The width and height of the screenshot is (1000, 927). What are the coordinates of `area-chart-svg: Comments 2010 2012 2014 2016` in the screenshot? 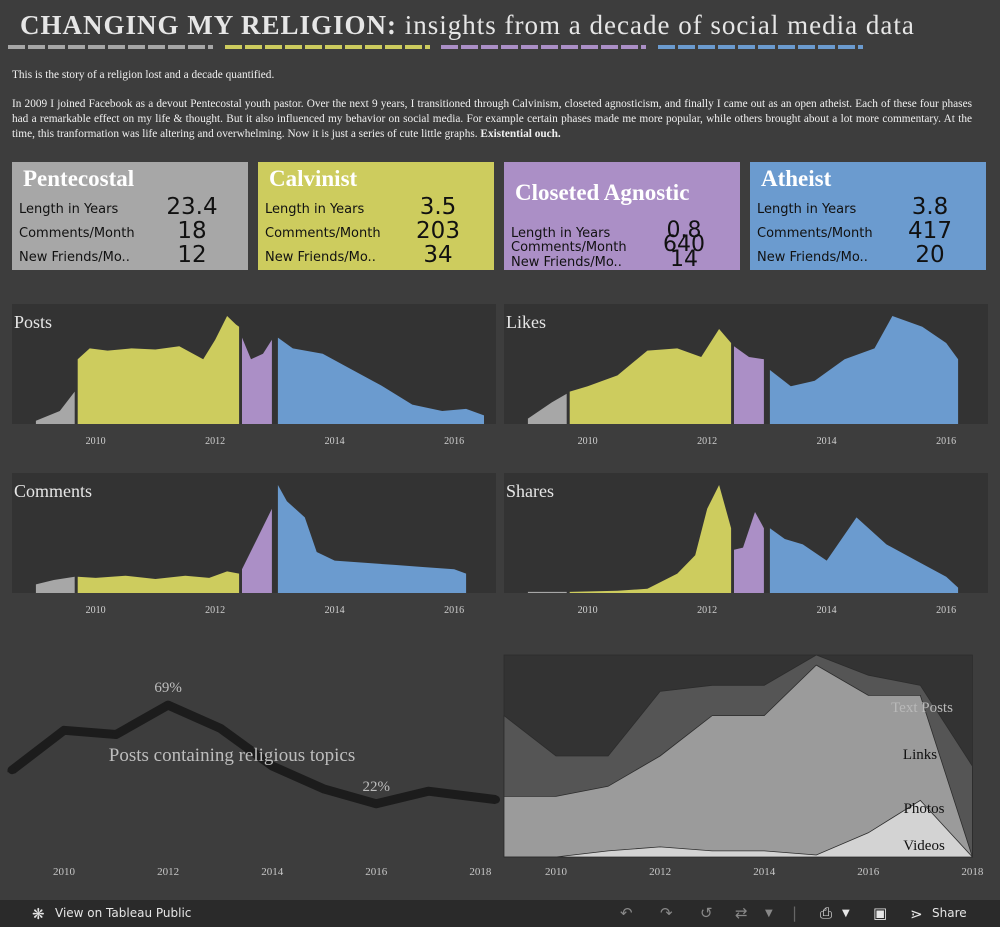 It's located at (240, 548).